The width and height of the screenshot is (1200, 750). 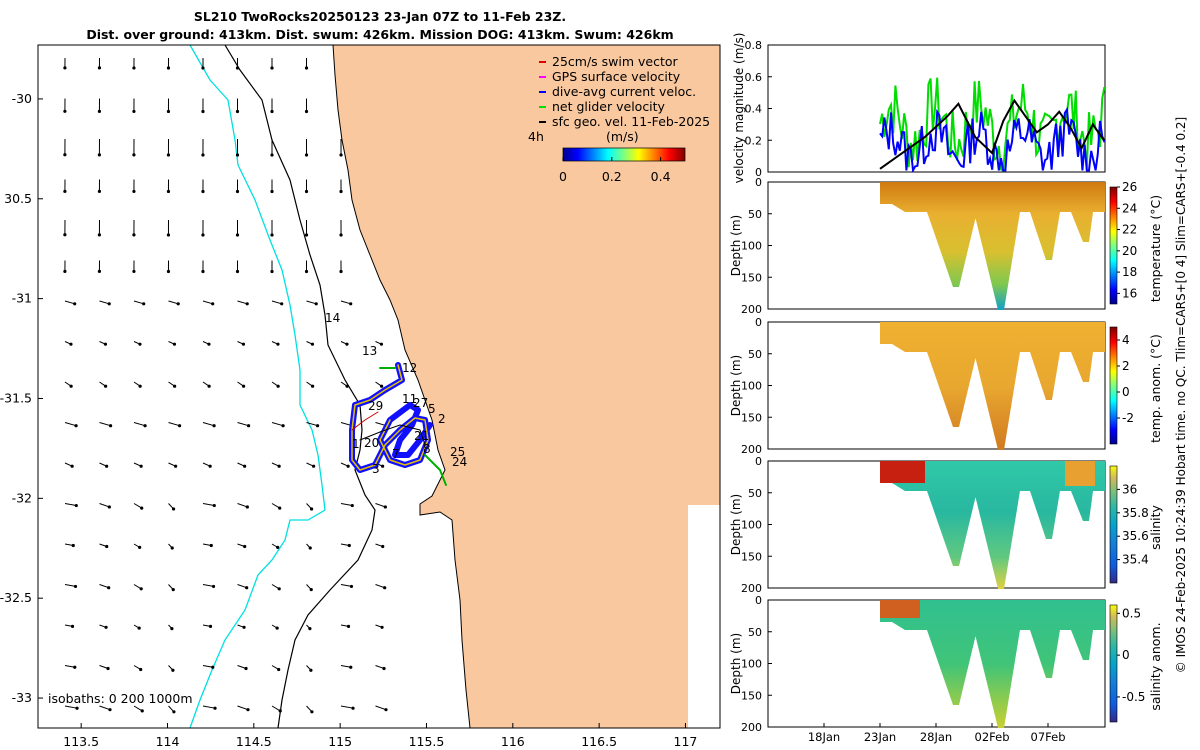 I want to click on colorbar-tick-label: 24, so click(x=1129, y=208).